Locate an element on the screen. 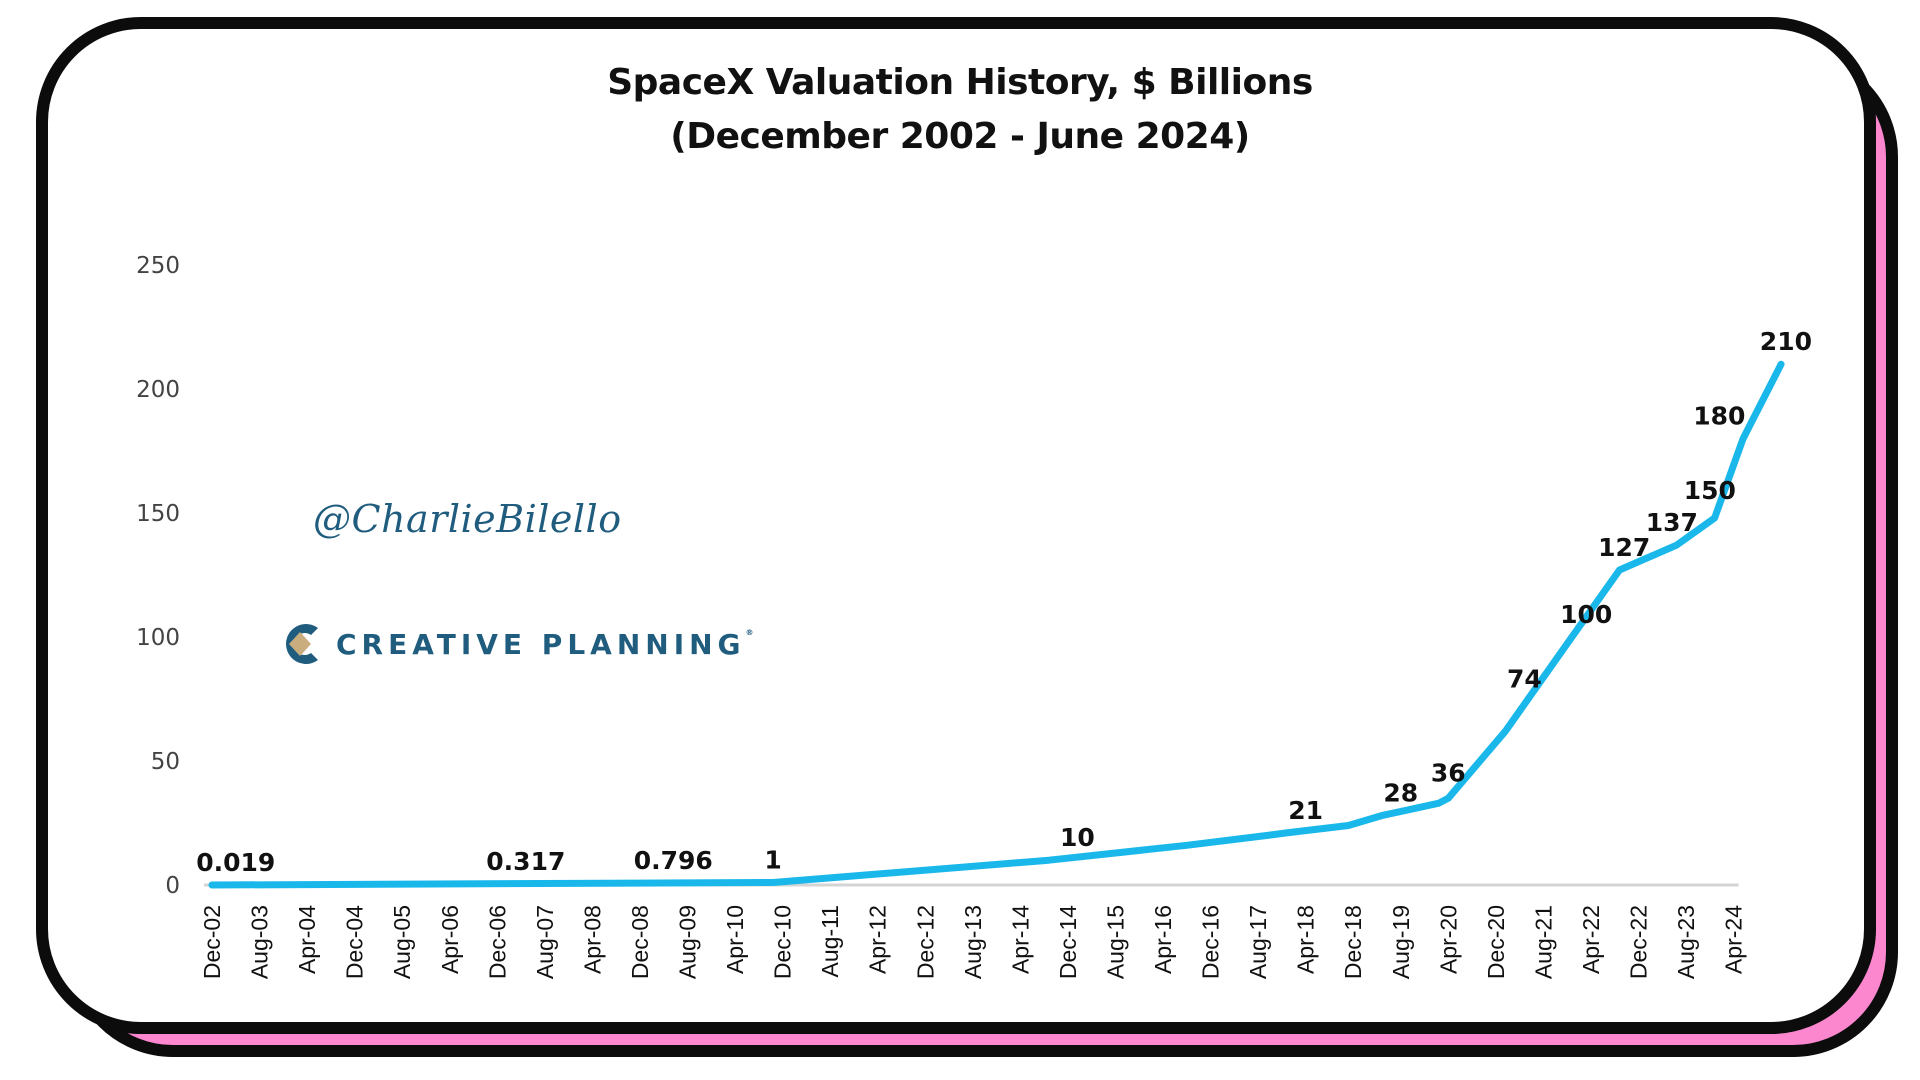  x-tick-label: Aug-09 is located at coordinates (688, 942).